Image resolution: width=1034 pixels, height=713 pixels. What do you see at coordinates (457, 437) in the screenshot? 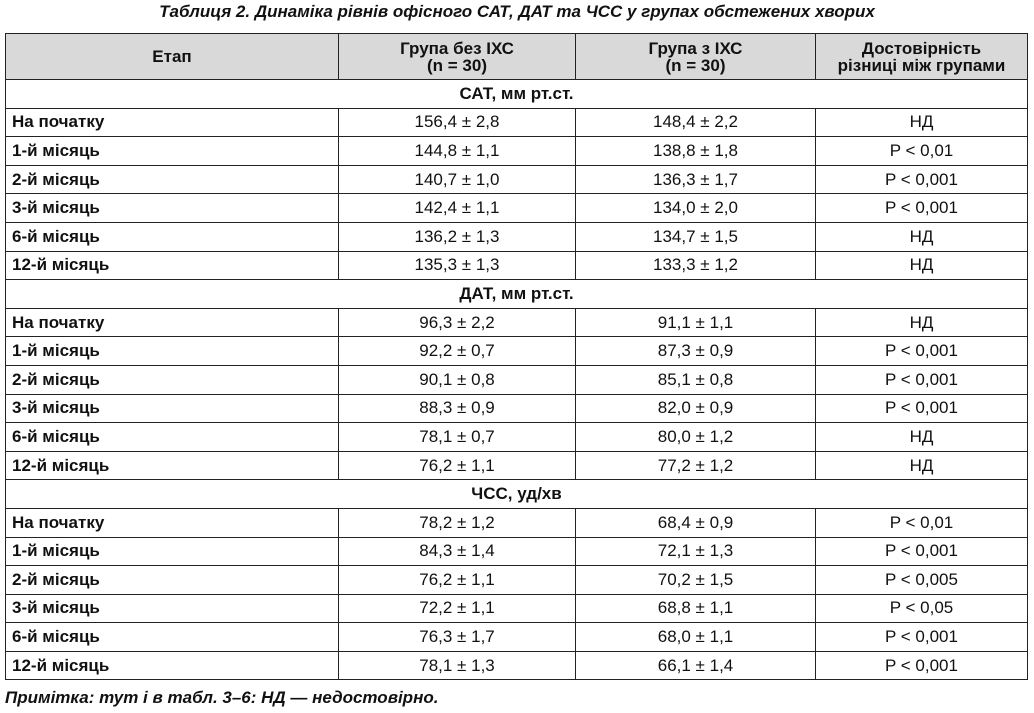
I see `value-cell: 78,1 ± 0,7` at bounding box center [457, 437].